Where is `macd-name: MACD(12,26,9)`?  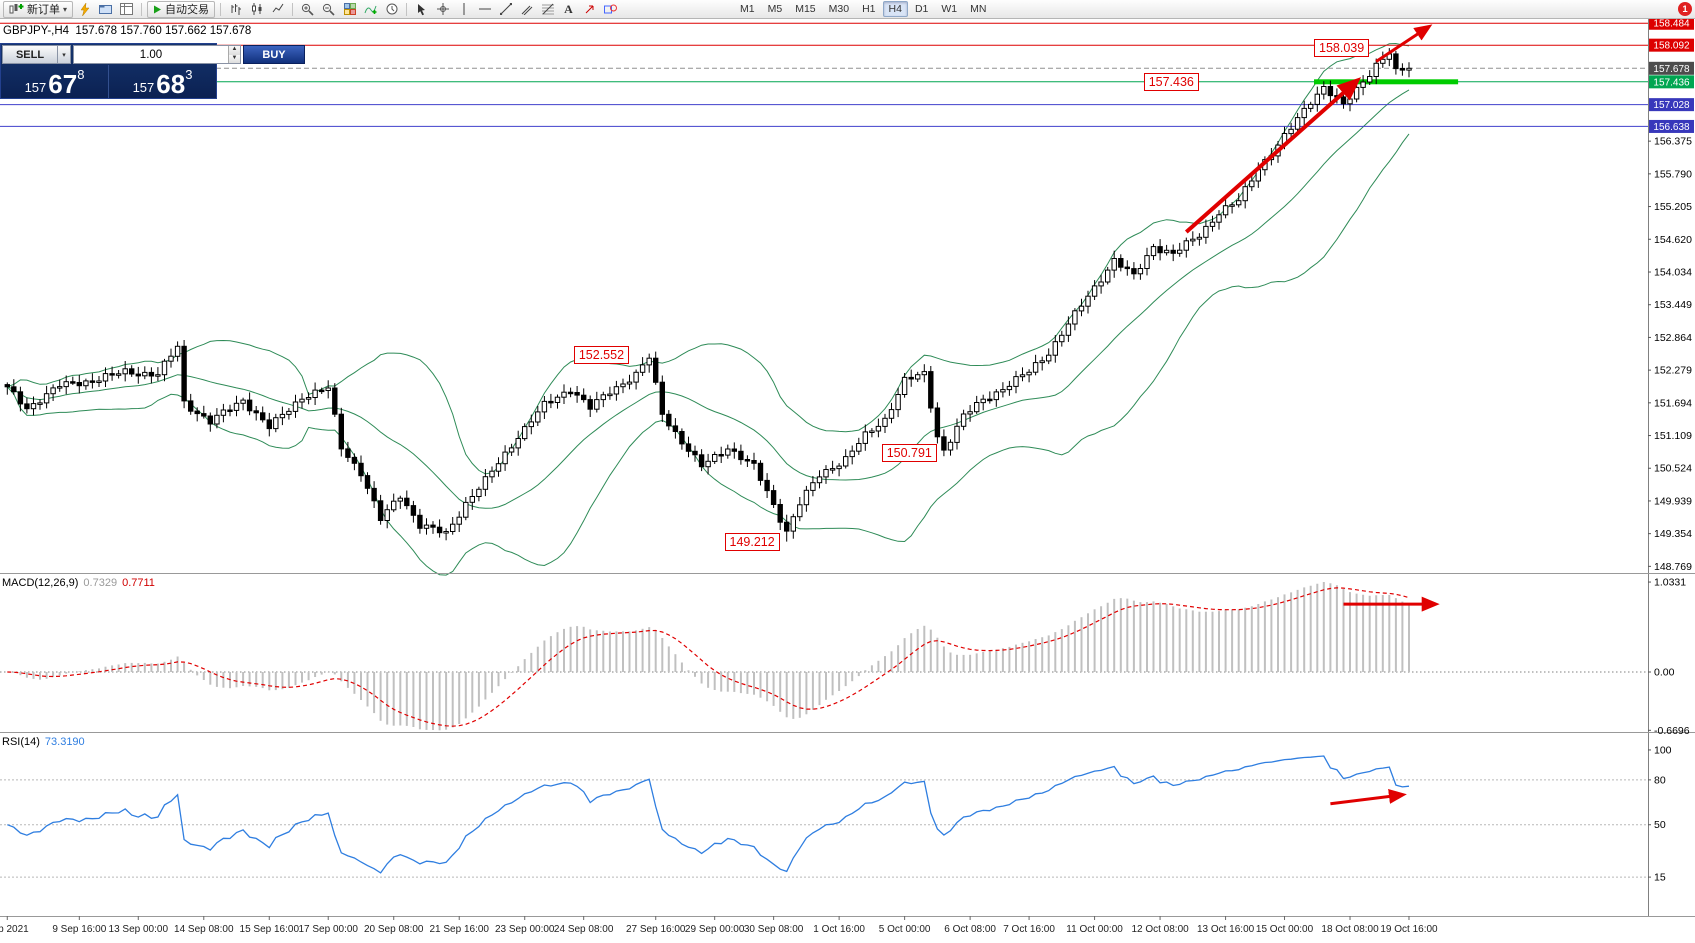
macd-name: MACD(12,26,9) is located at coordinates (40, 583).